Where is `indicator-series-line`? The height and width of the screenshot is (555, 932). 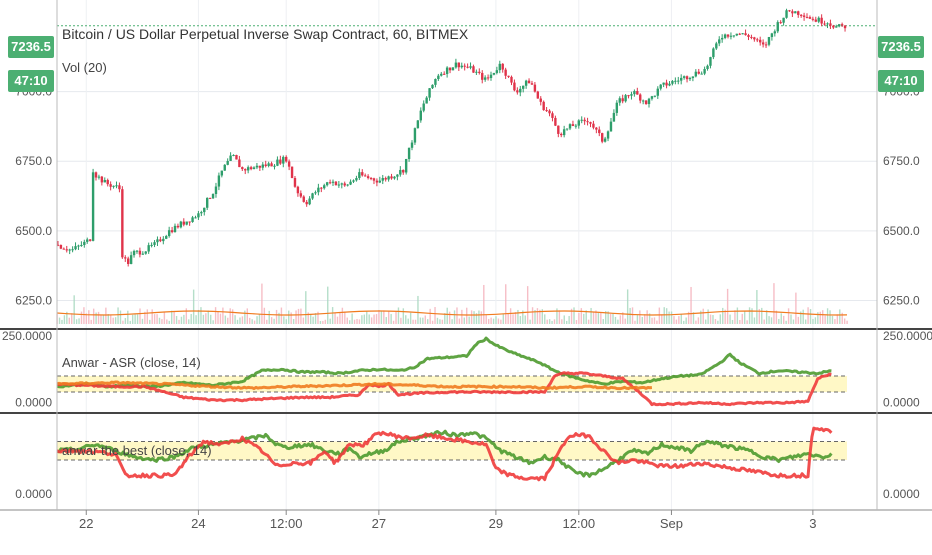 indicator-series-line is located at coordinates (444, 362).